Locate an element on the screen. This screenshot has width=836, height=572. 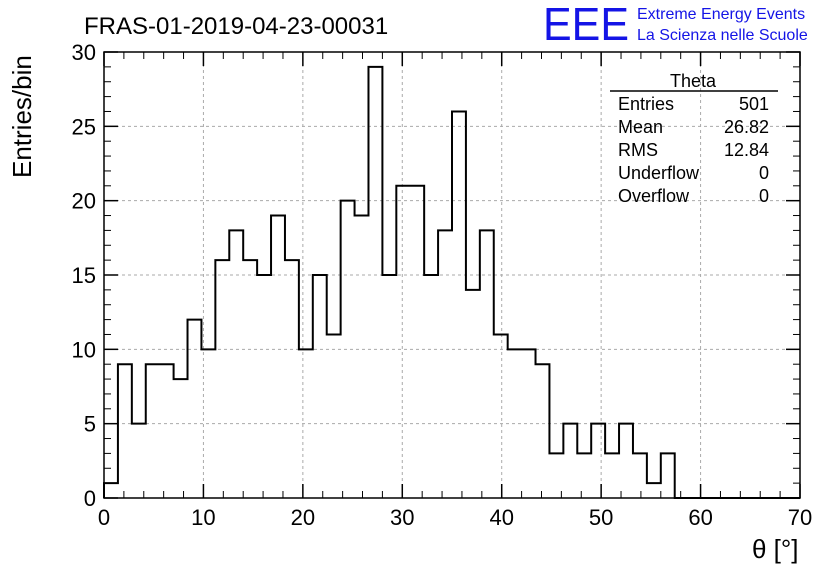
stats-label: Entries is located at coordinates (646, 104).